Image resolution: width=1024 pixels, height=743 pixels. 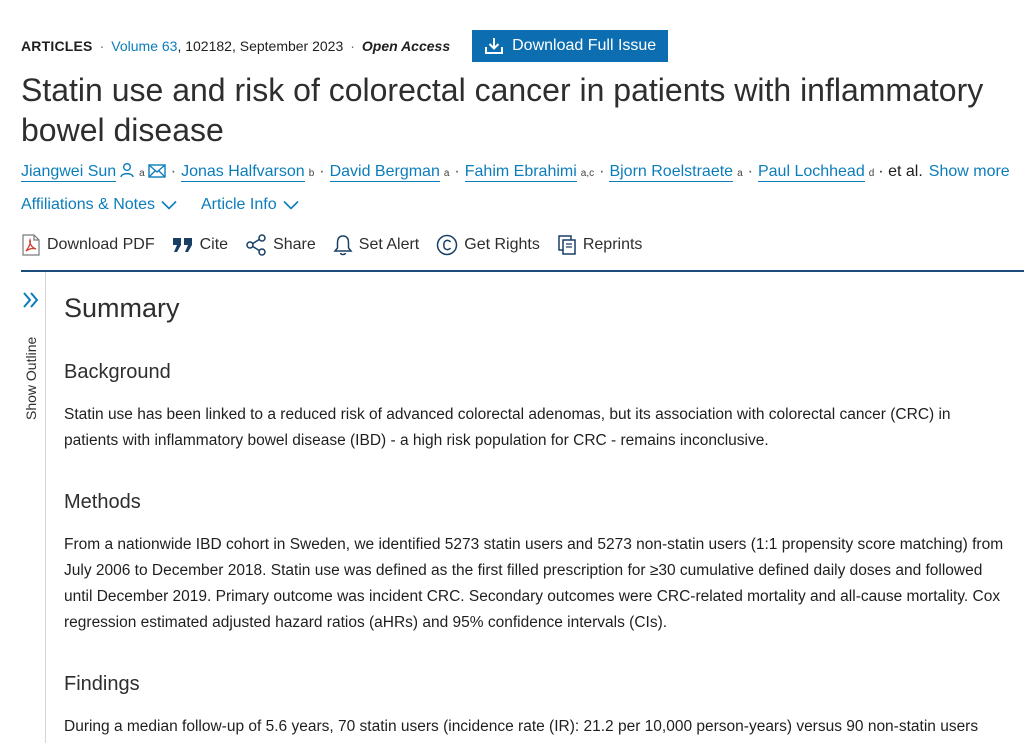 I want to click on author-affiliation: d, so click(x=871, y=173).